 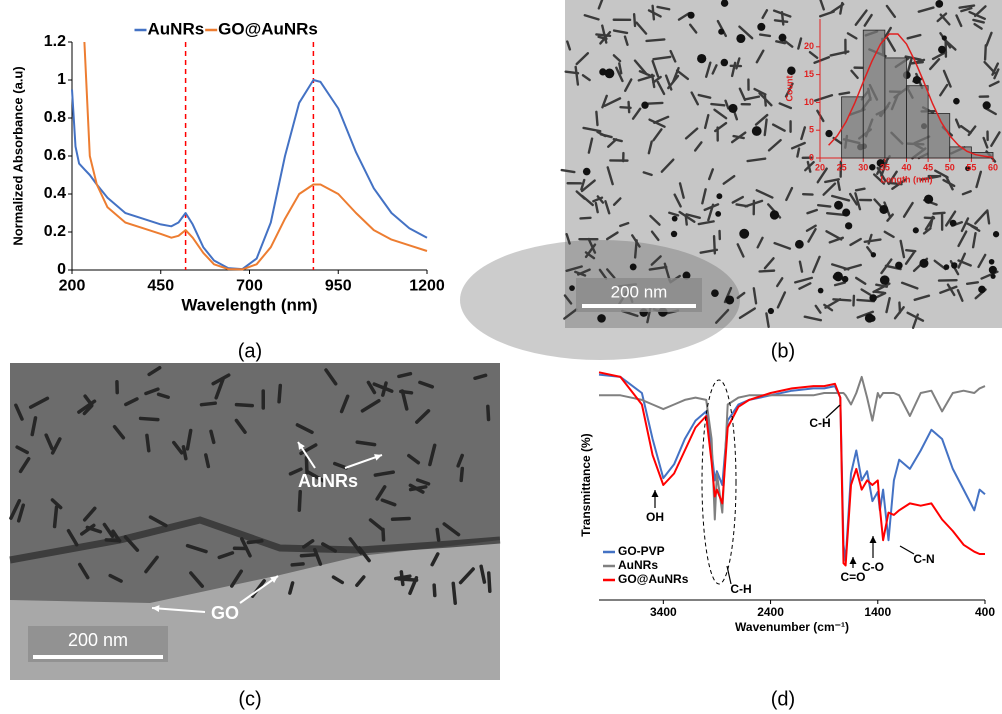 I want to click on annotation: C-H, so click(x=819, y=423).